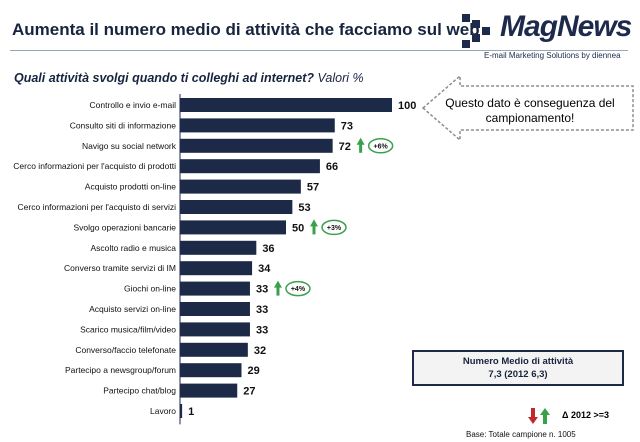 This screenshot has width=640, height=442. I want to click on delta-label: +6%, so click(381, 146).